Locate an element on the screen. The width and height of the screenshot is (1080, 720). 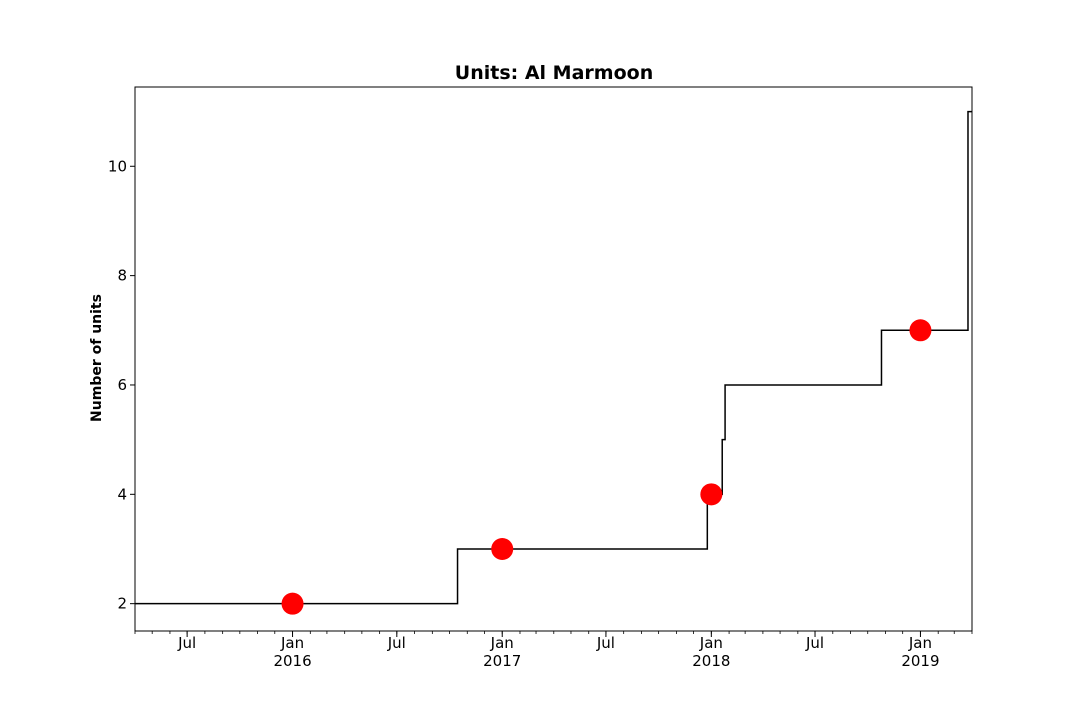
x-tick-year-label: 2017 is located at coordinates (502, 661).